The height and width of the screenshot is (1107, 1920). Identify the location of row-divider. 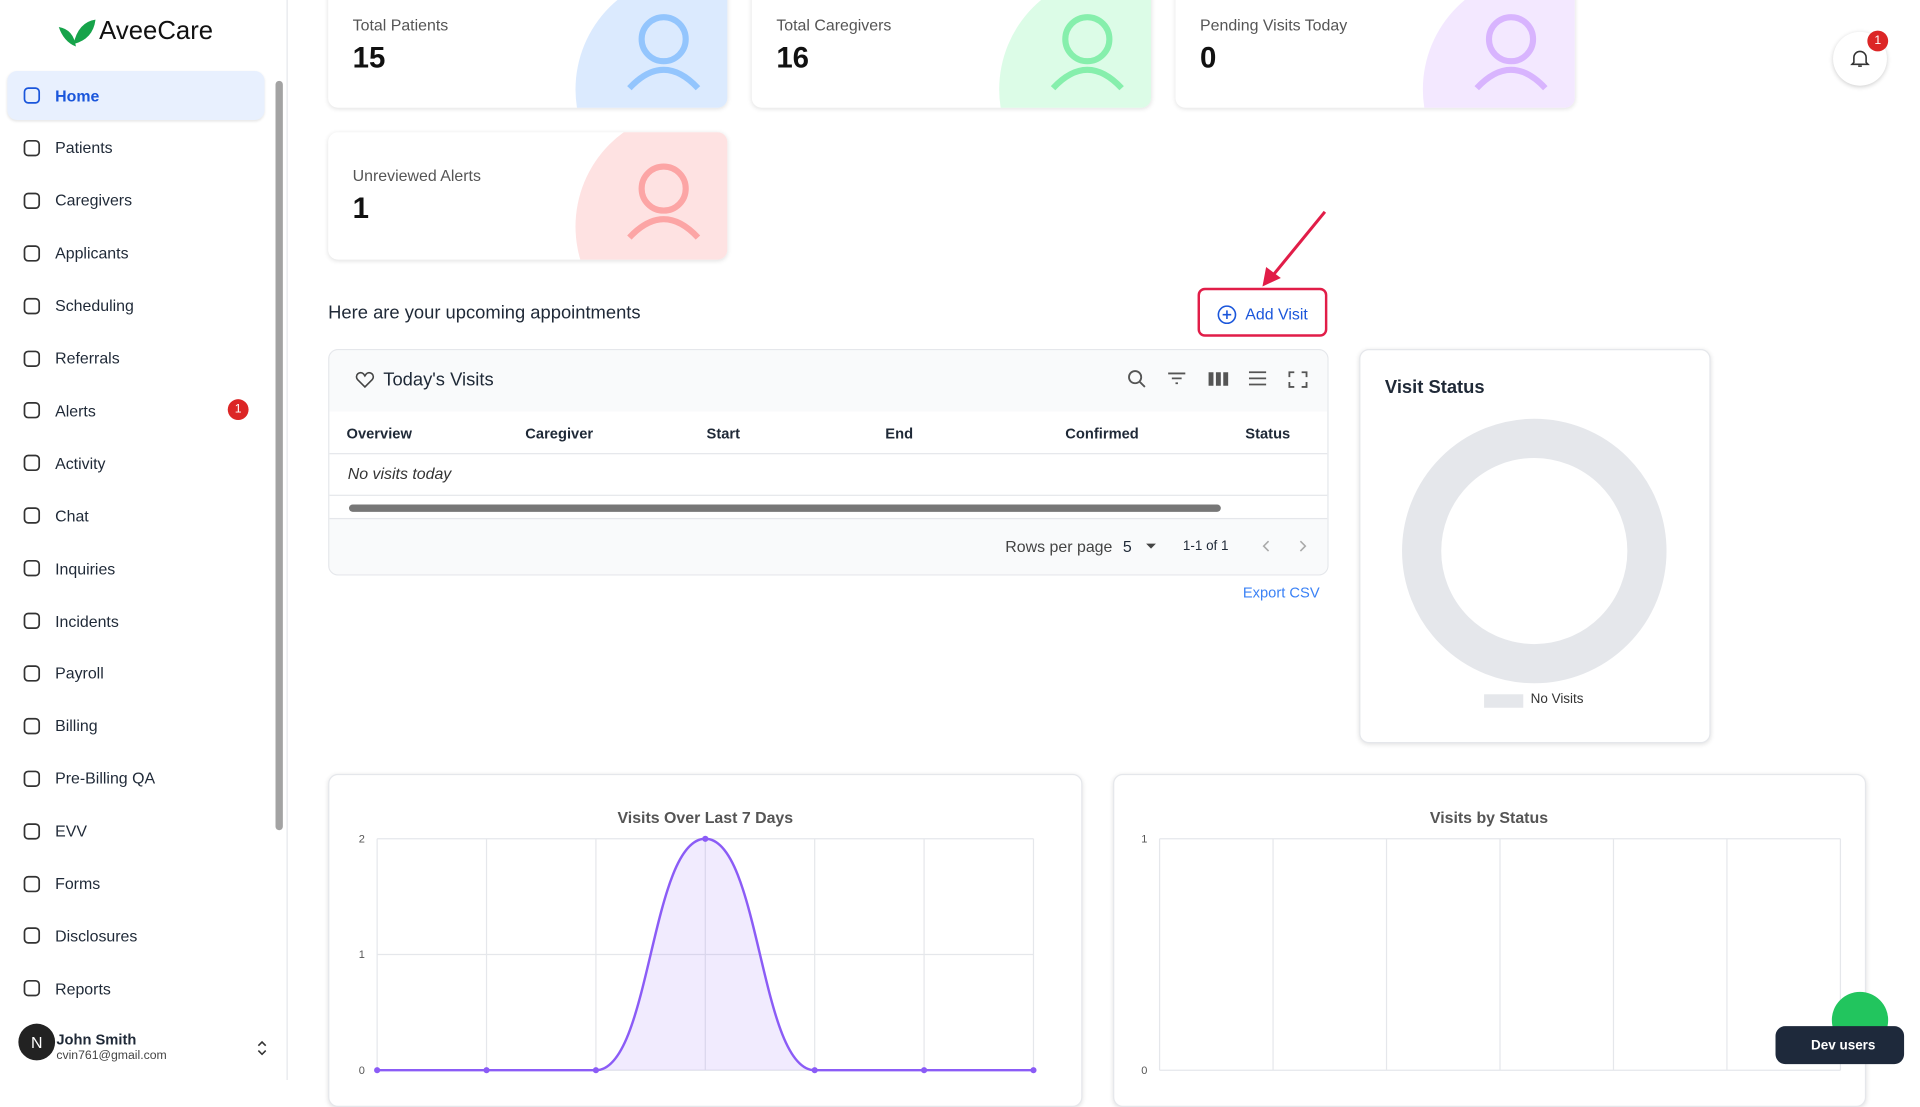
(828, 495).